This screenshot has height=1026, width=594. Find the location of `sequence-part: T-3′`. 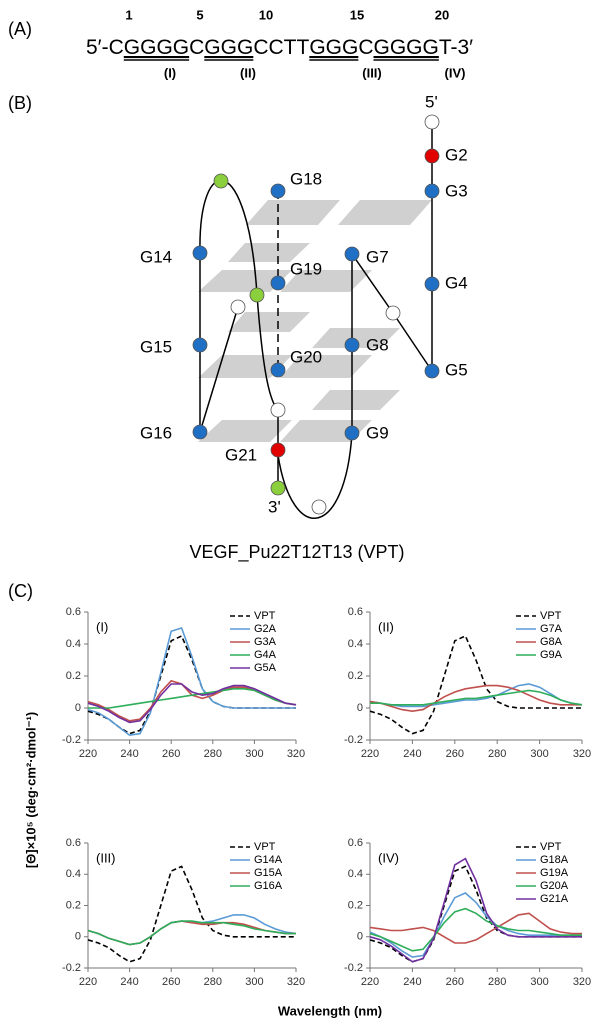

sequence-part: T-3′ is located at coordinates (456, 47).